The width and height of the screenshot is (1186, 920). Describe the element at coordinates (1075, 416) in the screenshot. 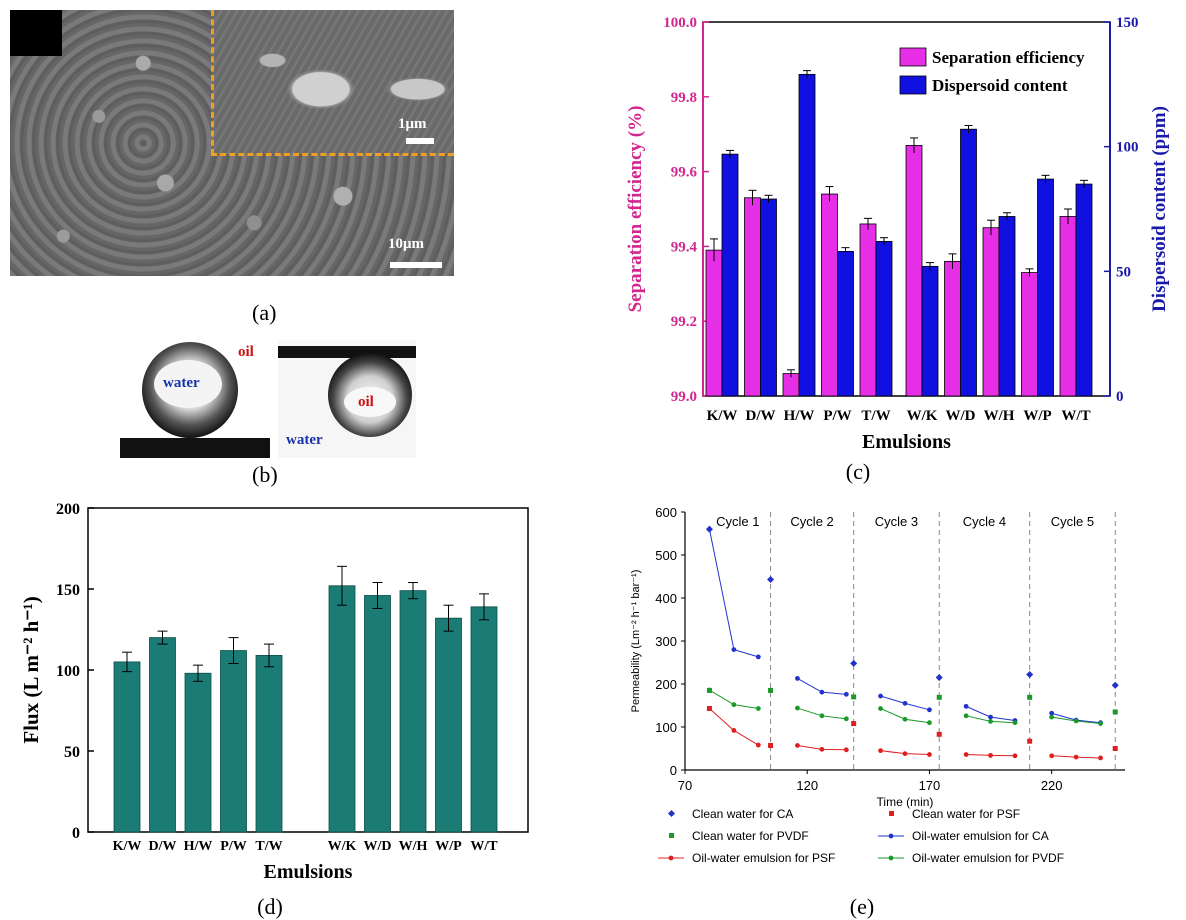

I see `category-label: W/T` at that location.